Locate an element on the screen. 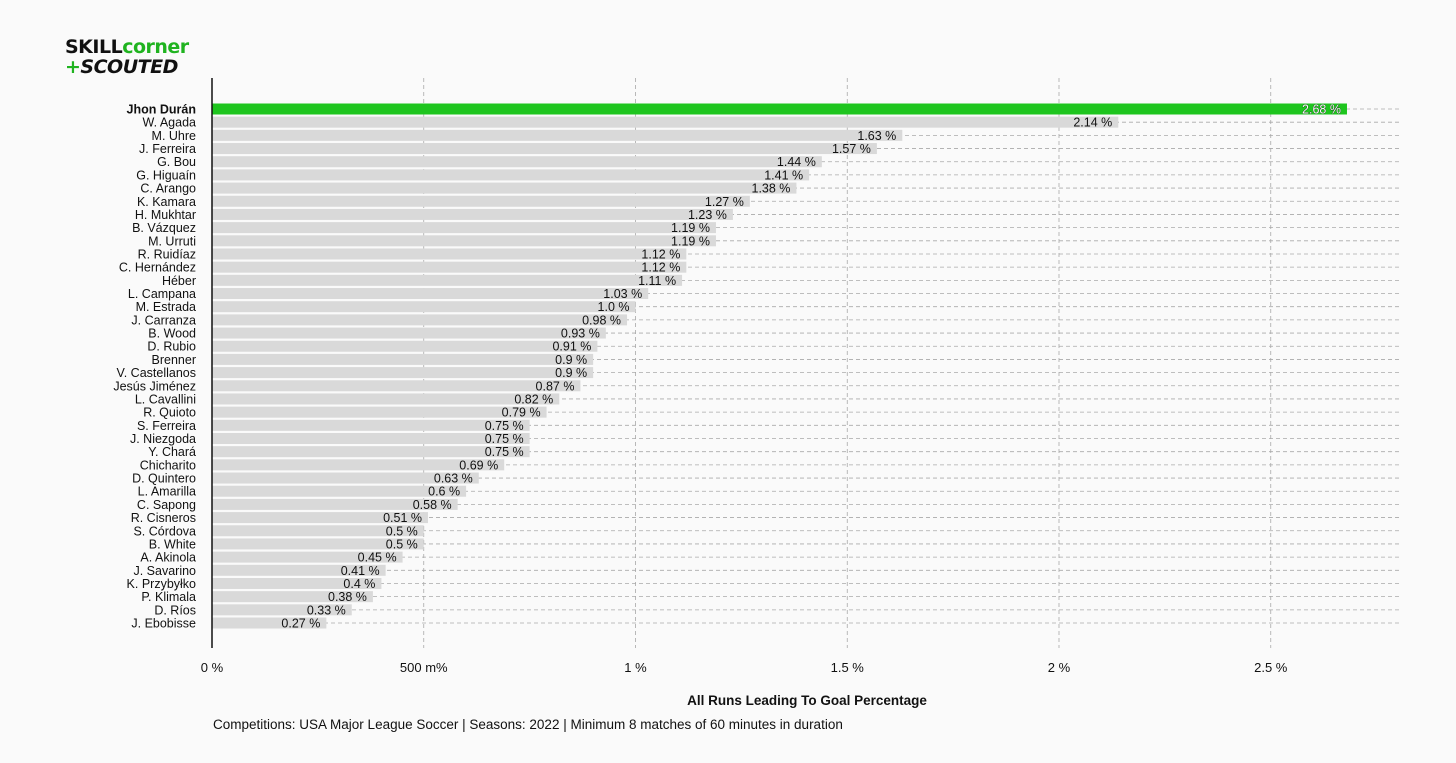 This screenshot has height=763, width=1456. category-label: B. White is located at coordinates (172, 544).